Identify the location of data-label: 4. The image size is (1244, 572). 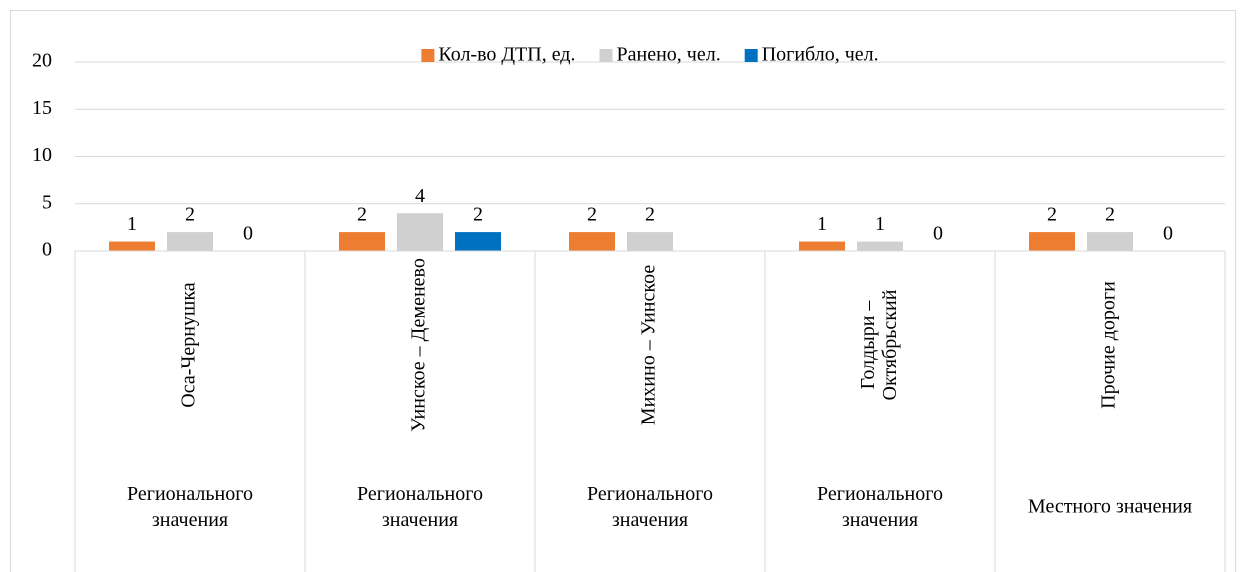
(420, 196).